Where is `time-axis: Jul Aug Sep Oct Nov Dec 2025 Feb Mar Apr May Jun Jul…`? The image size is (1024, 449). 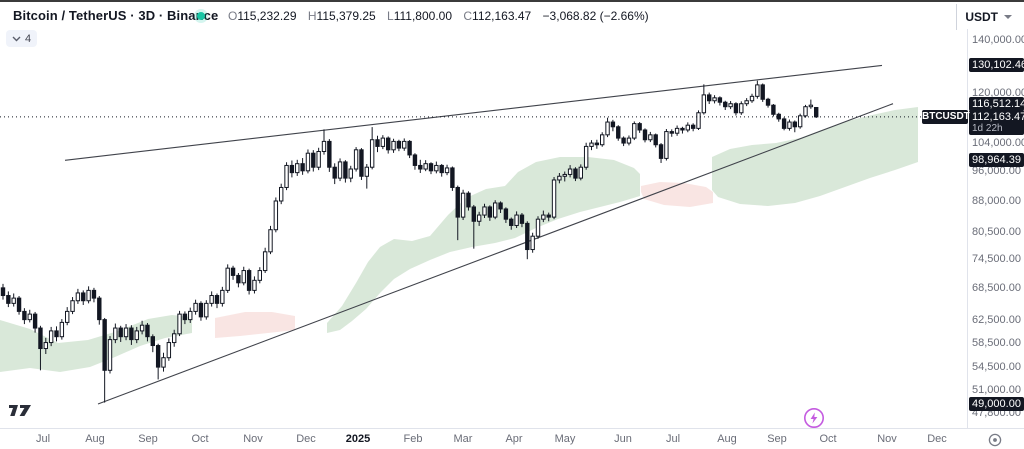
time-axis: Jul Aug Sep Oct Nov Dec 2025 Feb Mar Apr May Jun Jul… is located at coordinates (512, 438).